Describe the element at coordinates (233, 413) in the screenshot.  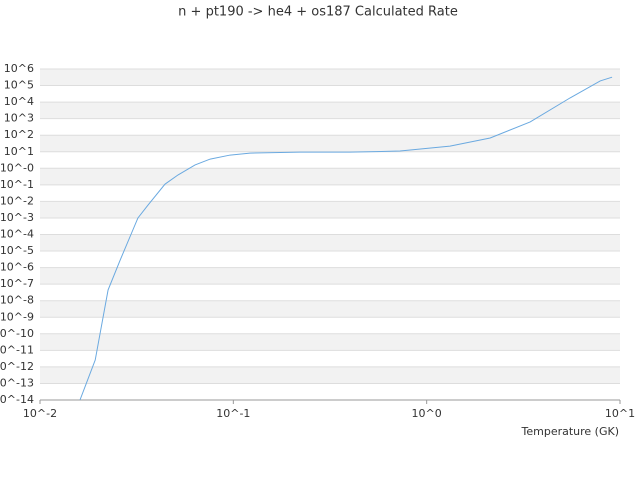
I see `x-tick-label: 10^-1` at that location.